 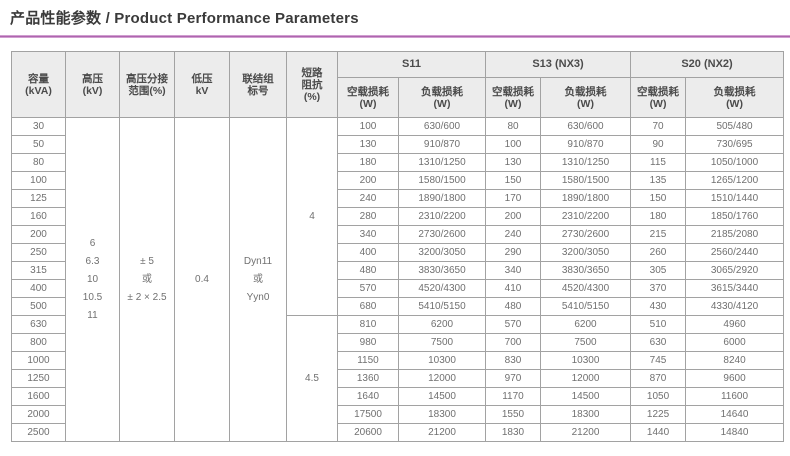 I want to click on s11-load-cell: 5410/5150, so click(x=442, y=306).